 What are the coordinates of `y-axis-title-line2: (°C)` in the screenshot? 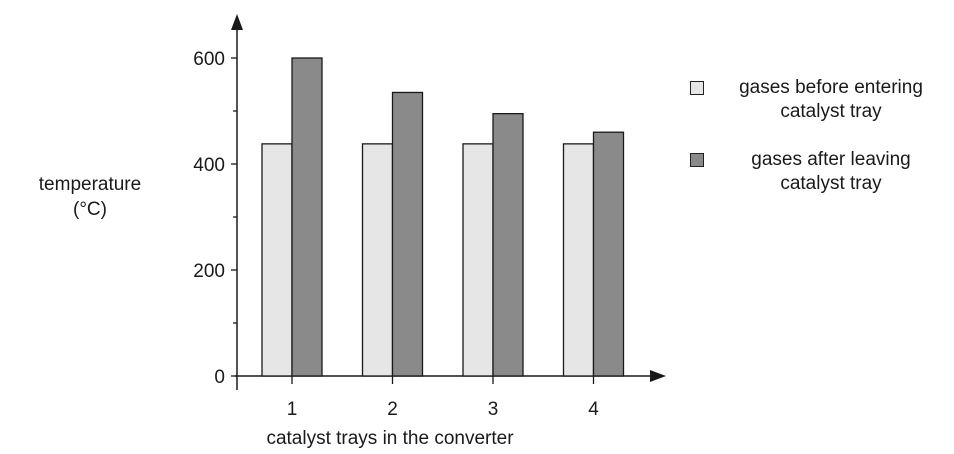 It's located at (90, 209).